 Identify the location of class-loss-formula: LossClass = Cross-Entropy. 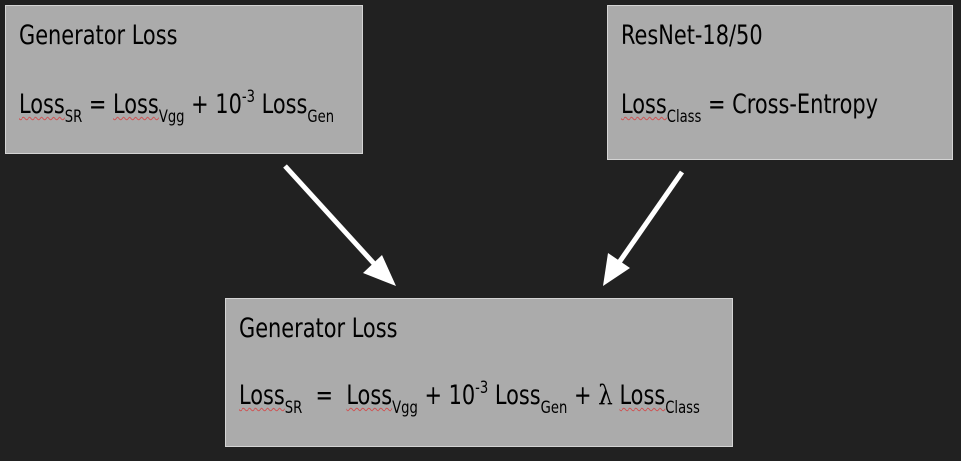
(750, 107).